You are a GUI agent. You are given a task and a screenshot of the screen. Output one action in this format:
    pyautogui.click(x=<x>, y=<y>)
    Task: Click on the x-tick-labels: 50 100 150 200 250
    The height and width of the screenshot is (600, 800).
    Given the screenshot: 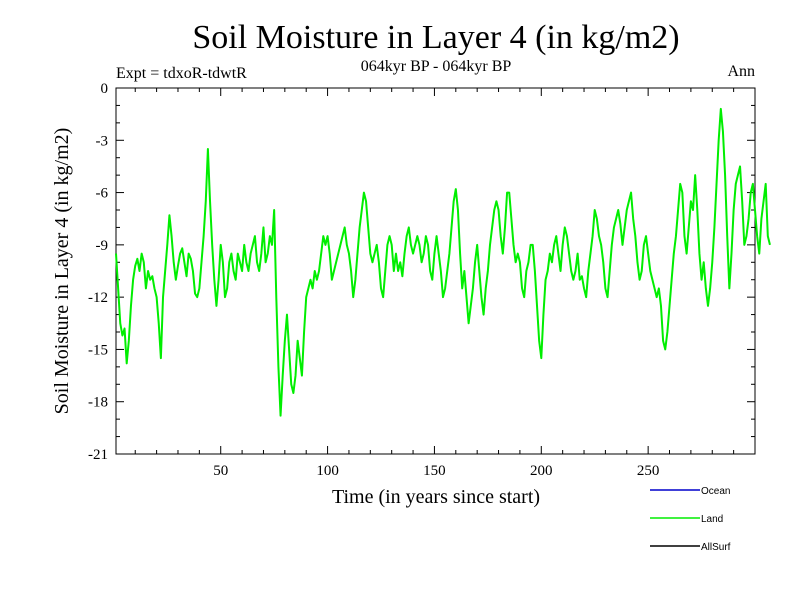 What is the action you would take?
    pyautogui.click(x=436, y=471)
    